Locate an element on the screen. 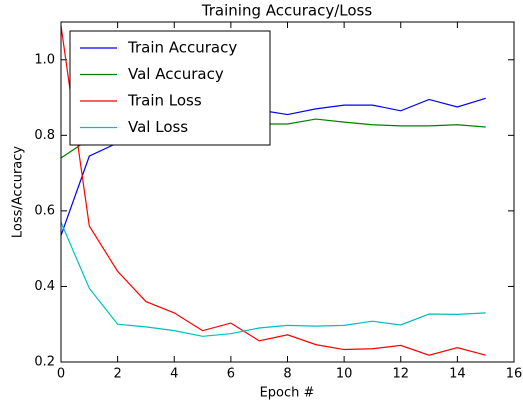 The image size is (523, 407). y-tick-label: 0.6 is located at coordinates (44, 210).